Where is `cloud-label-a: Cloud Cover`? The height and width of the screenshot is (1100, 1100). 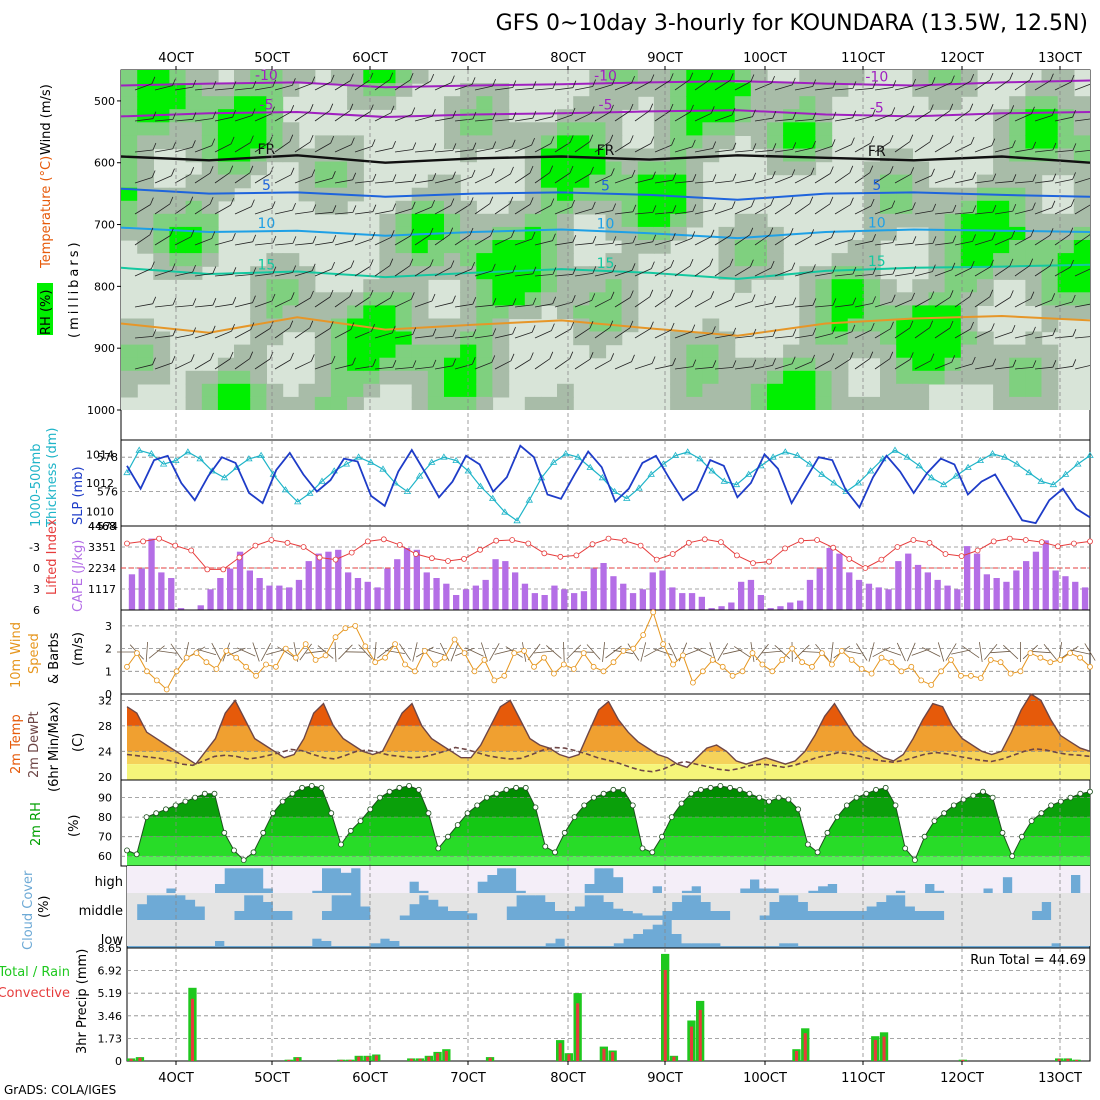
cloud-label-a: Cloud Cover is located at coordinates (28, 910).